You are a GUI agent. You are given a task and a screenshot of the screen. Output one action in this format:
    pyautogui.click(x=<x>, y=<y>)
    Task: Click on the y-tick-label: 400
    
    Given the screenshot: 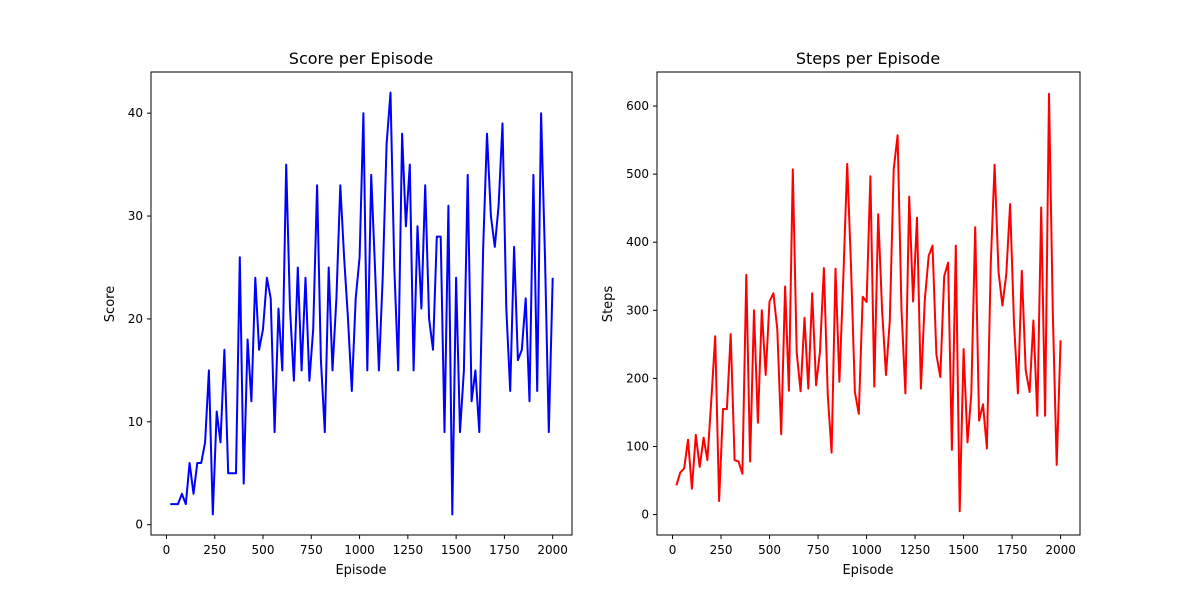 What is the action you would take?
    pyautogui.click(x=637, y=242)
    